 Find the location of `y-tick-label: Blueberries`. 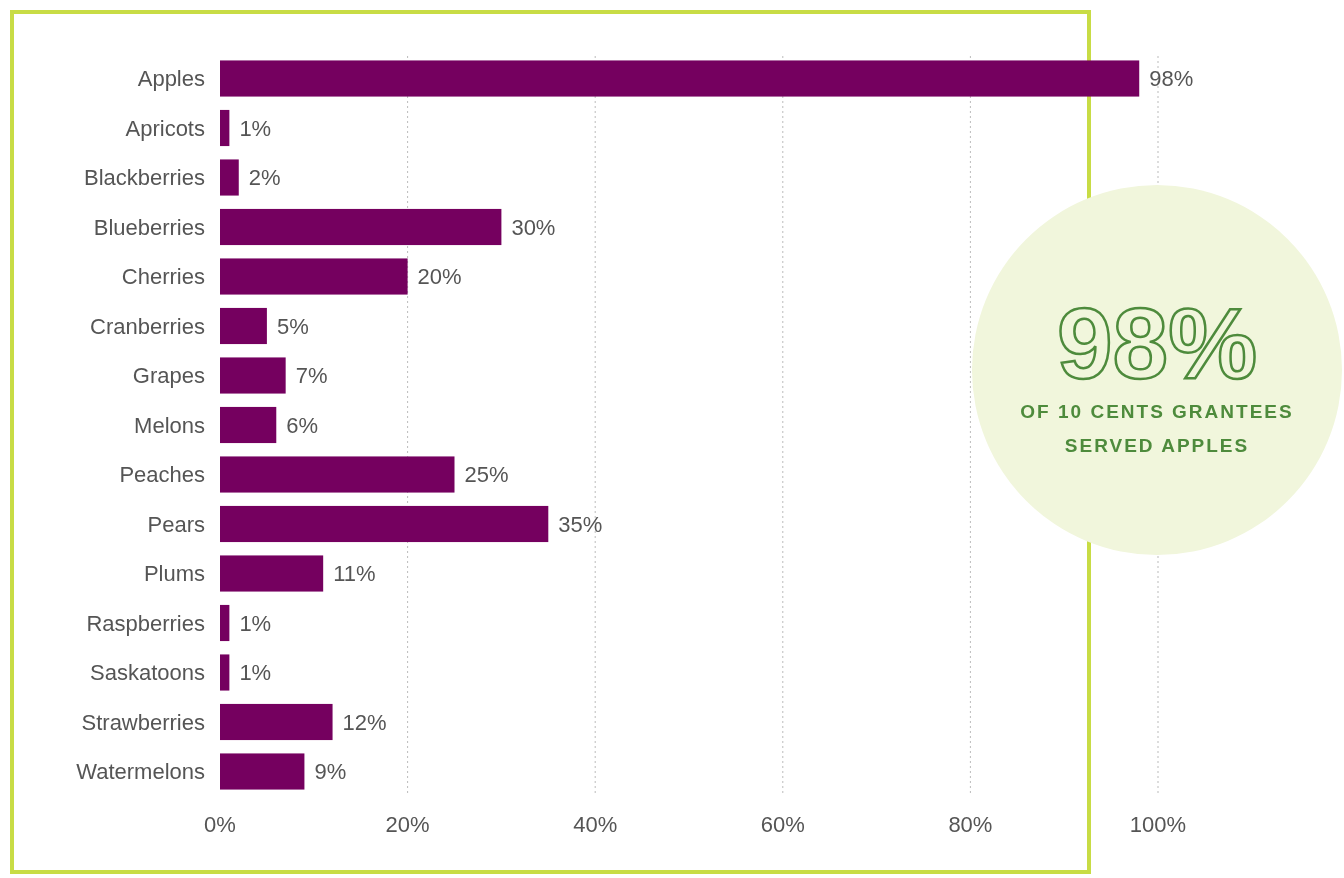

y-tick-label: Blueberries is located at coordinates (149, 227).